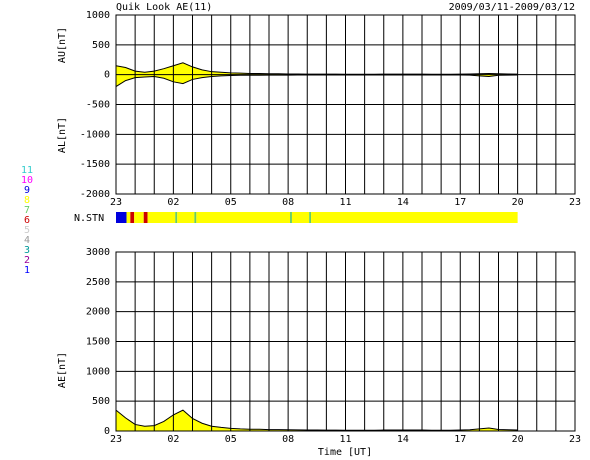 The height and width of the screenshot is (460, 590). I want to click on y-tick-label: -2000, so click(95, 194).